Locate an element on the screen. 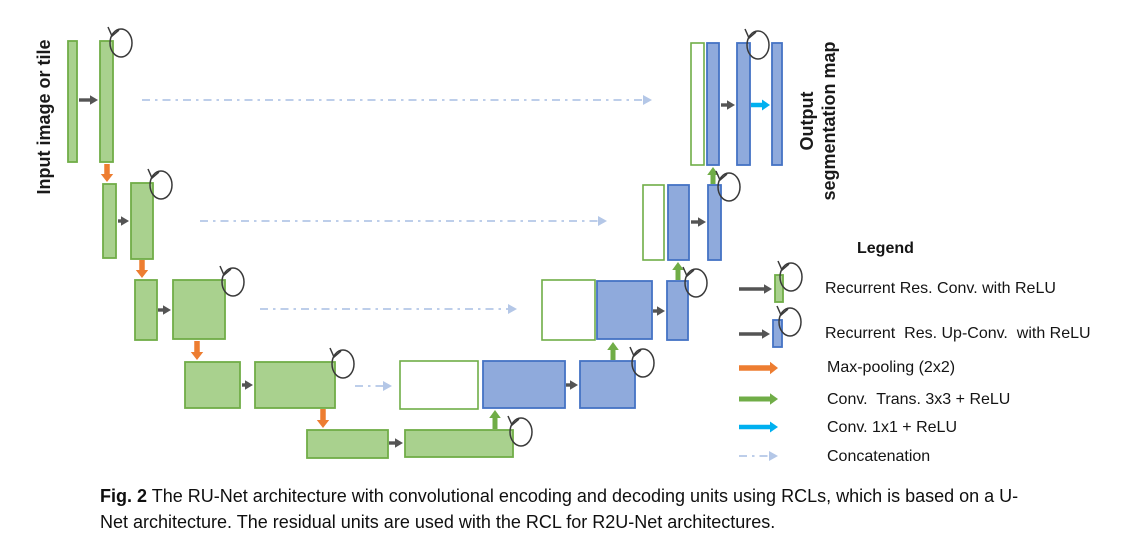 This screenshot has height=556, width=1128. upconv2-arrow-head is located at coordinates (678, 266).